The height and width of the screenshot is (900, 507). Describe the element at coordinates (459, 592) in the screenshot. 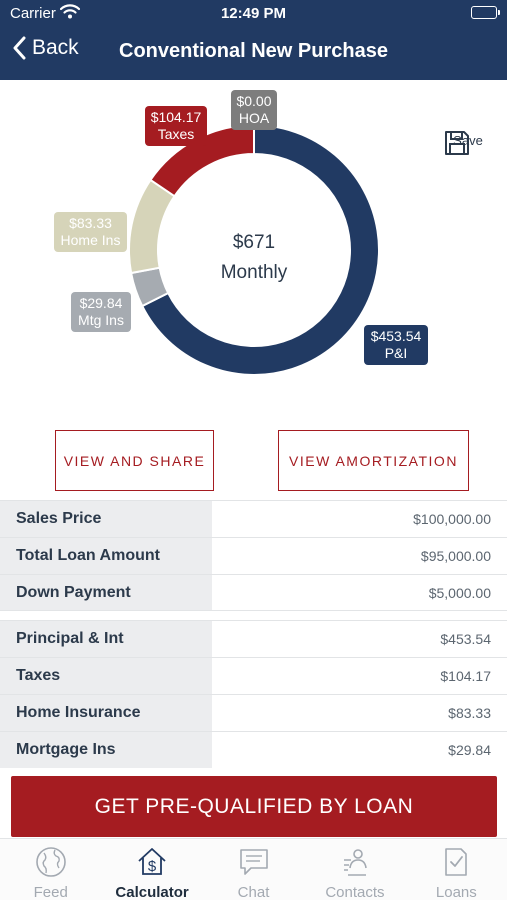

I see `row-value: $5,000.00` at that location.